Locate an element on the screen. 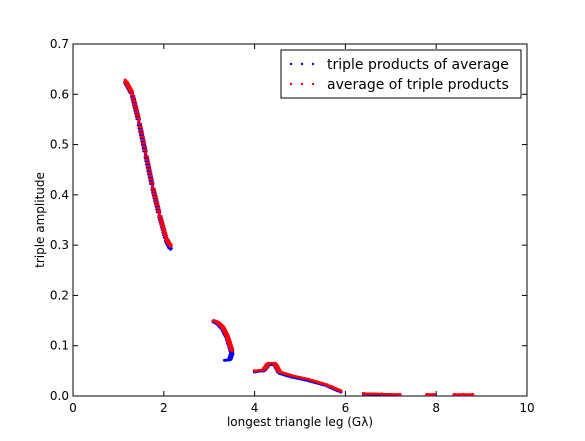  y-tick-label: 0.6 is located at coordinates (59, 94).